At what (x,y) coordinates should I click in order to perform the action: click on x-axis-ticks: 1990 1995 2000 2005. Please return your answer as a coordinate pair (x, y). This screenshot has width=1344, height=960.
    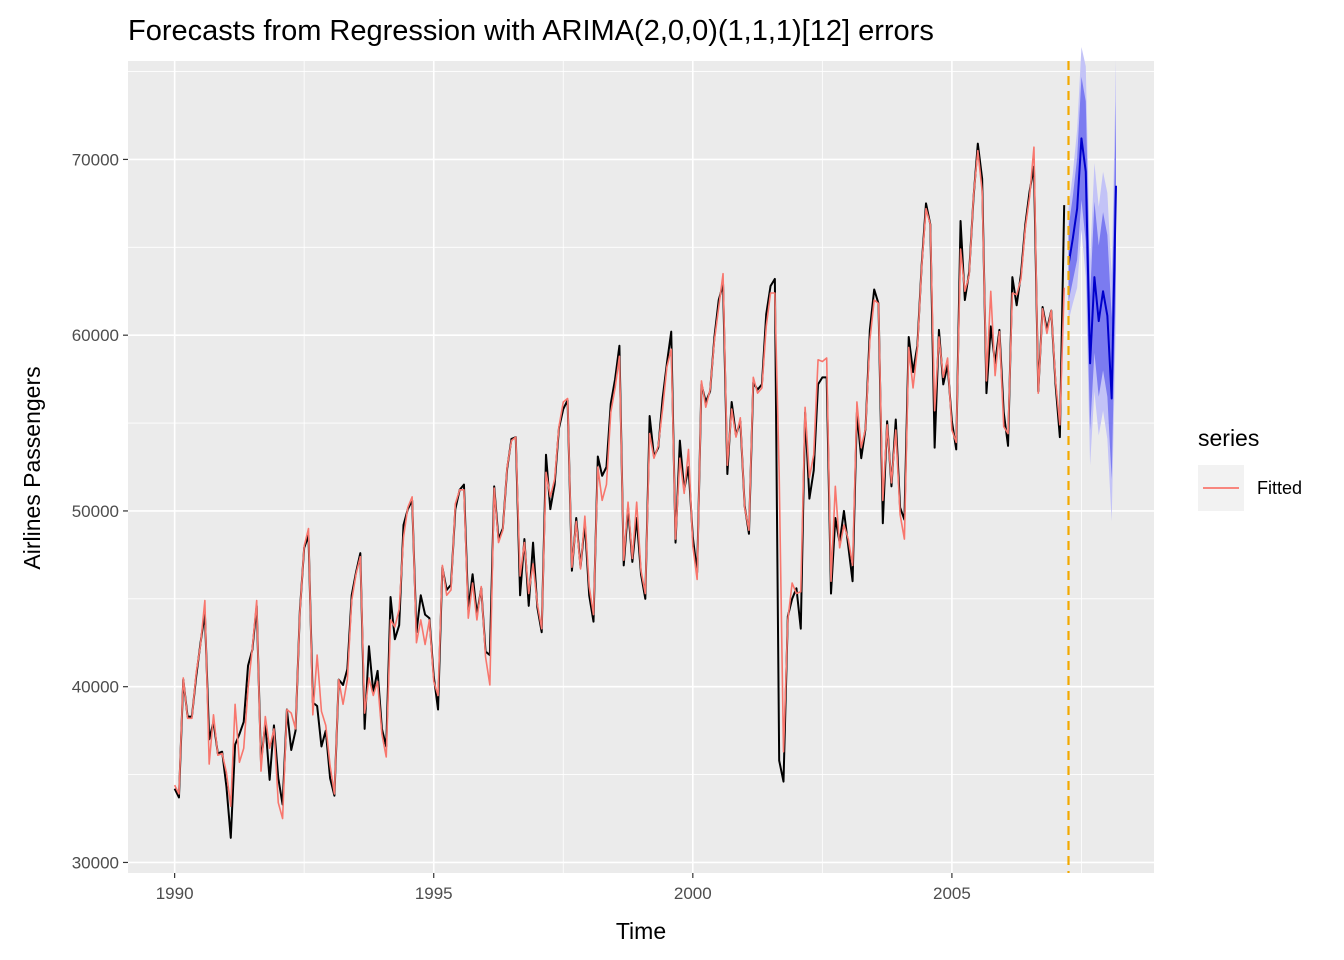
    Looking at the image, I should click on (563, 888).